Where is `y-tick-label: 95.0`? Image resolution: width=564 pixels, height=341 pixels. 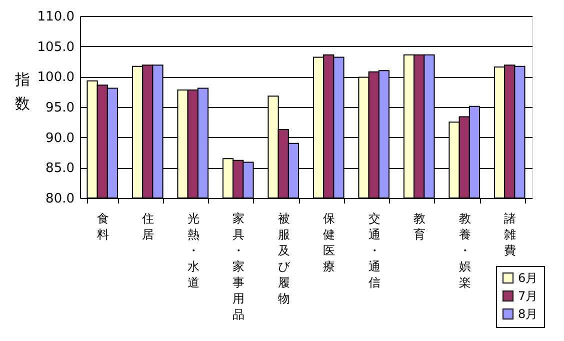
y-tick-label: 95.0 is located at coordinates (60, 108).